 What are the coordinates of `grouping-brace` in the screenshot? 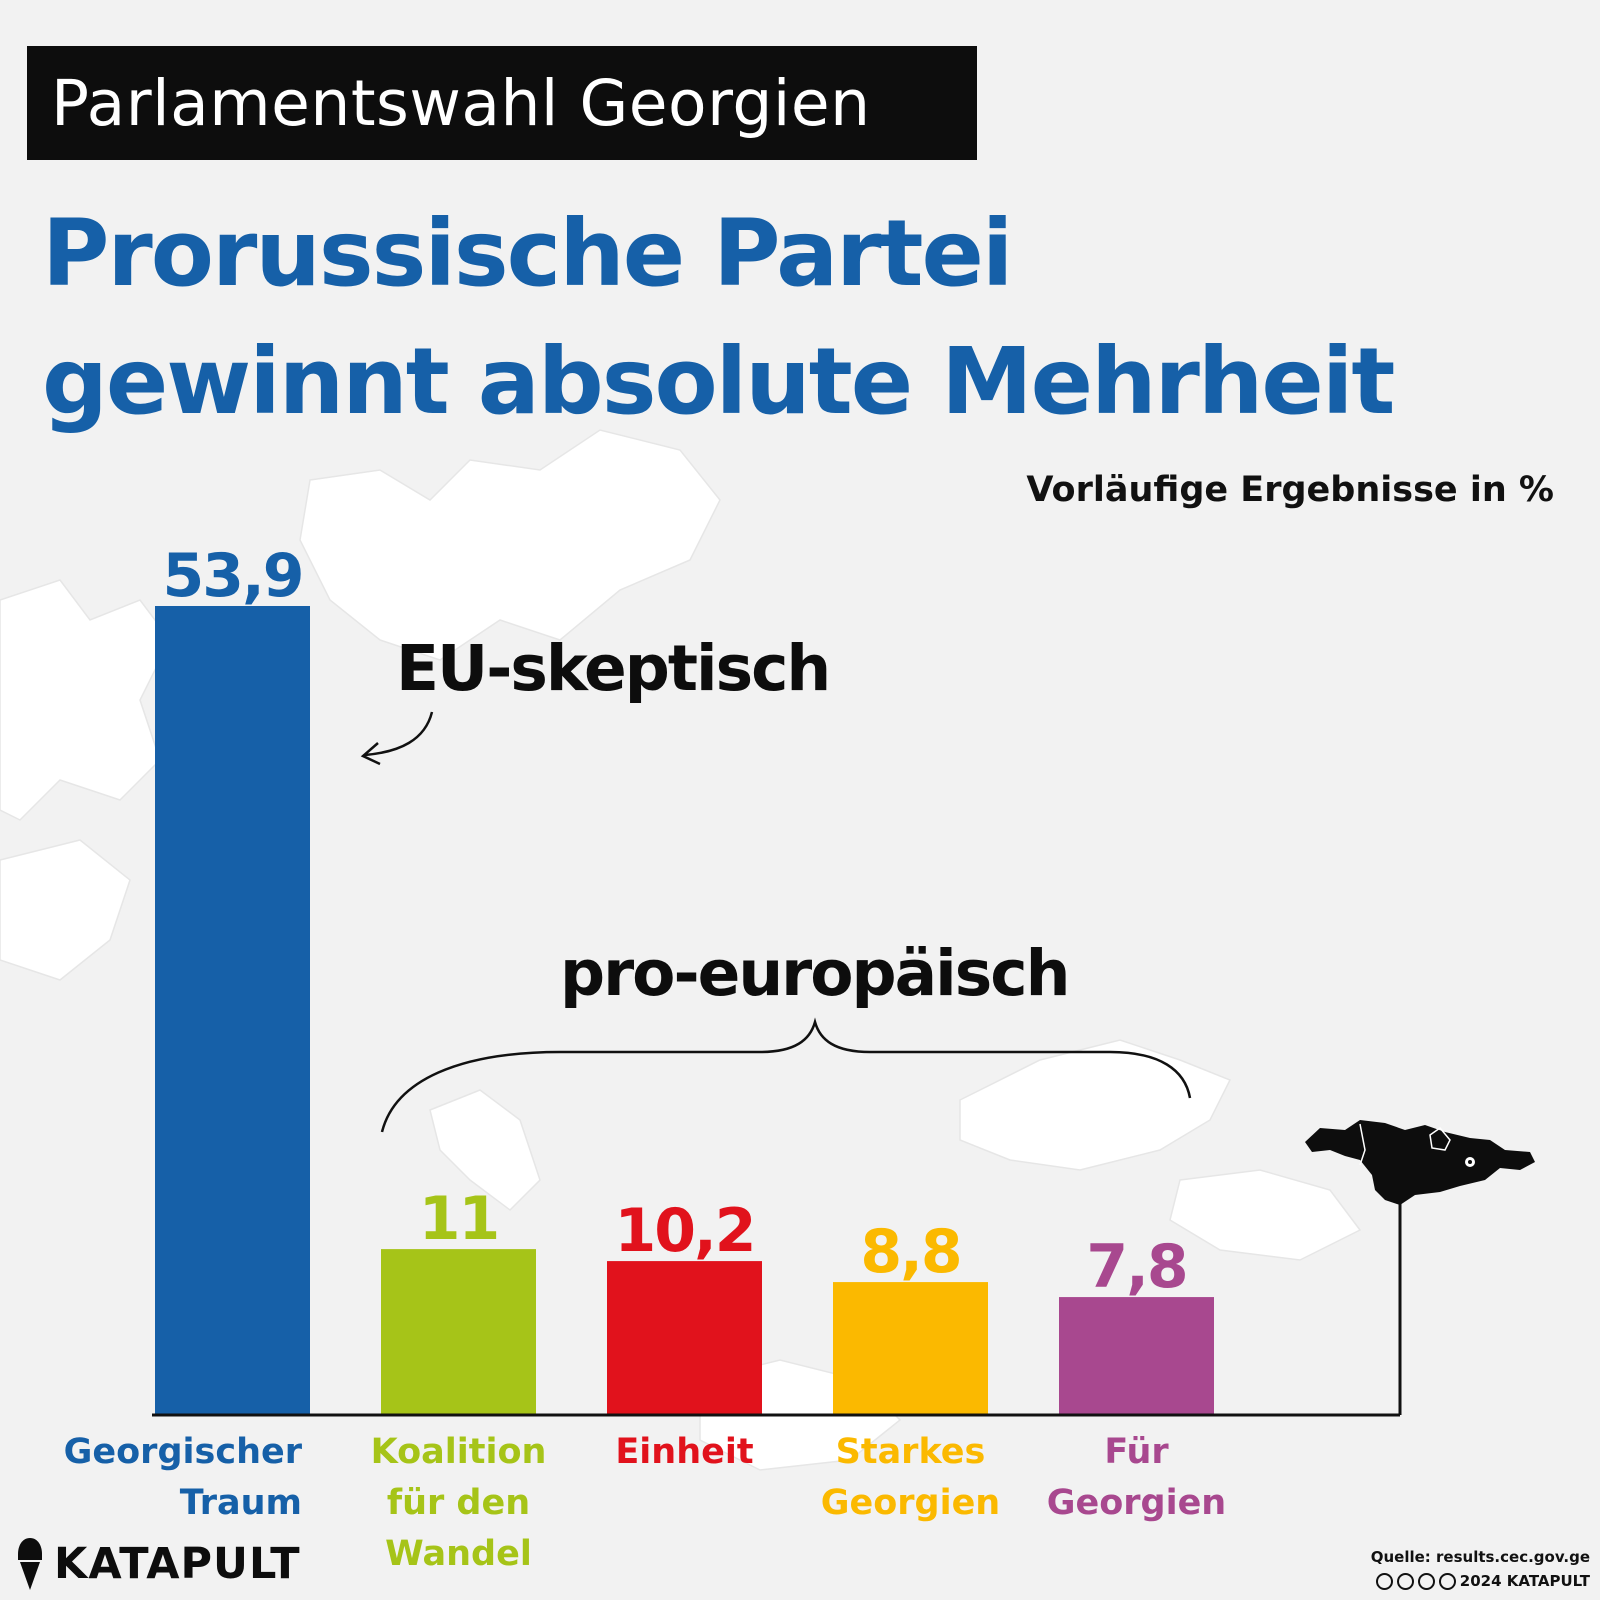 It's located at (786, 1075).